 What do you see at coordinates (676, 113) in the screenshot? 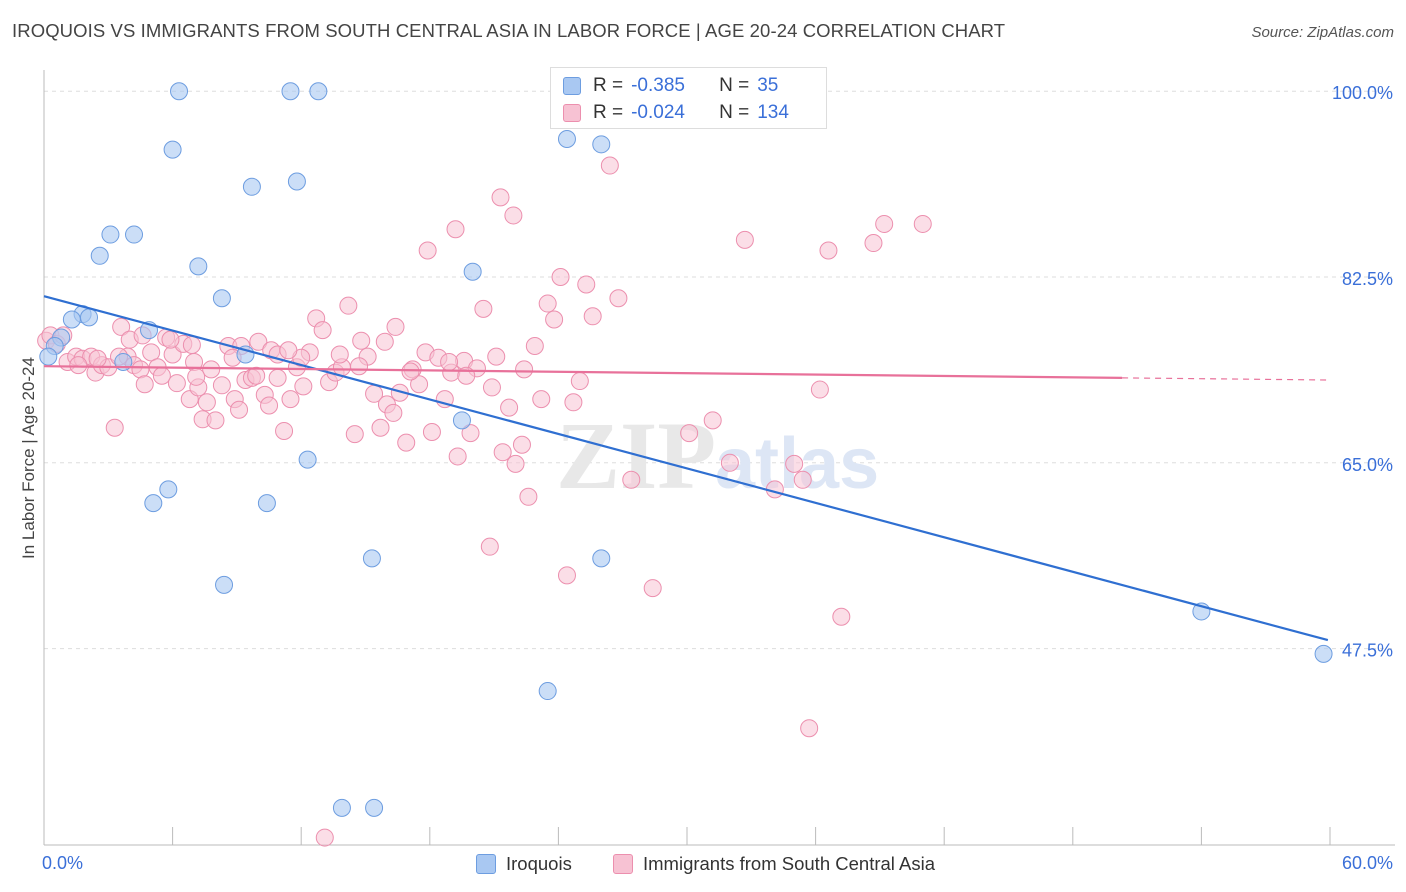
I see `legend-row-immigrants: R = -0.024 N = 134` at bounding box center [676, 113].